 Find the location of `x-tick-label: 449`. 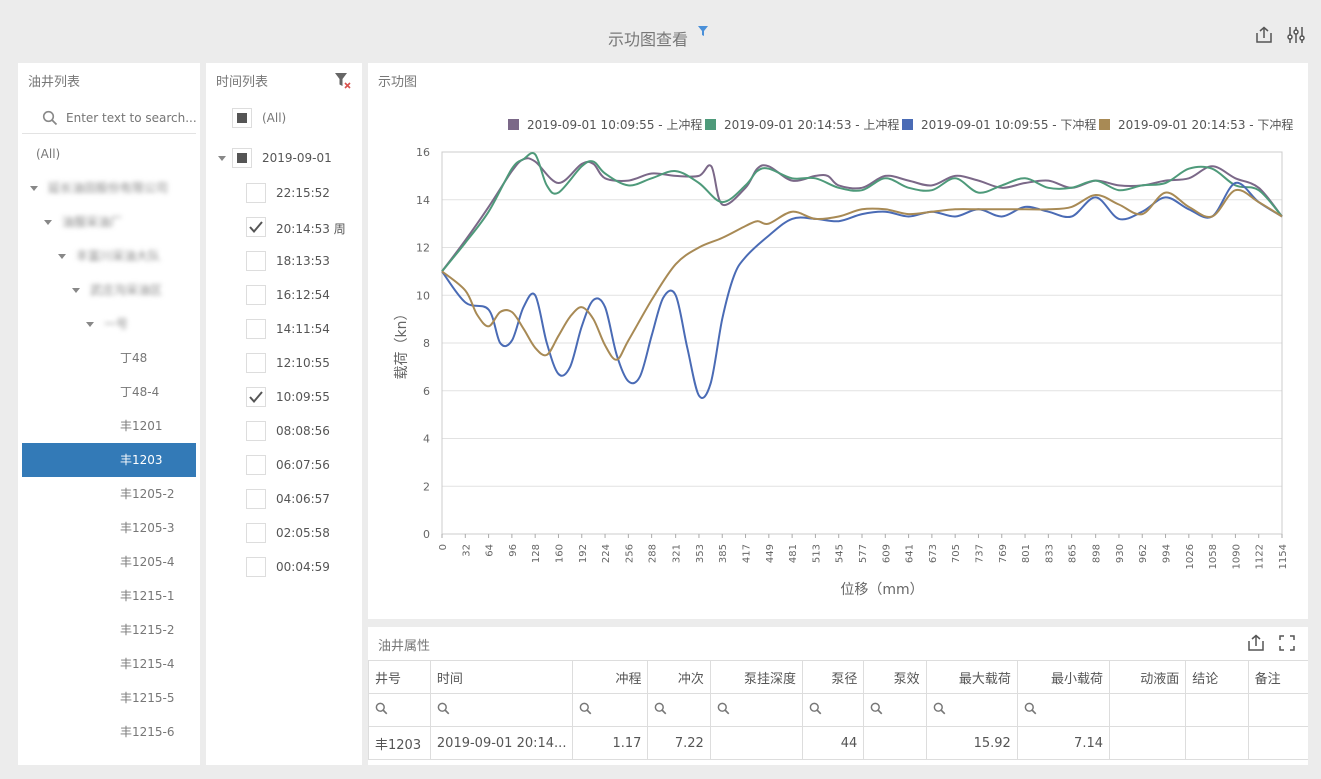

x-tick-label: 449 is located at coordinates (770, 553).